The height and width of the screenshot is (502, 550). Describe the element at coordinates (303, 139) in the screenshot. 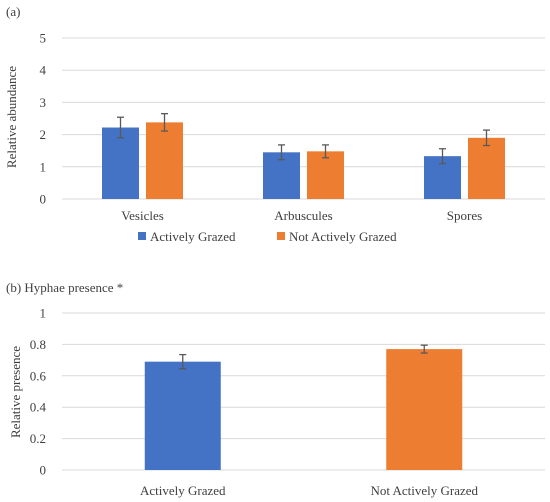

I see `panel-a-error-bars` at that location.